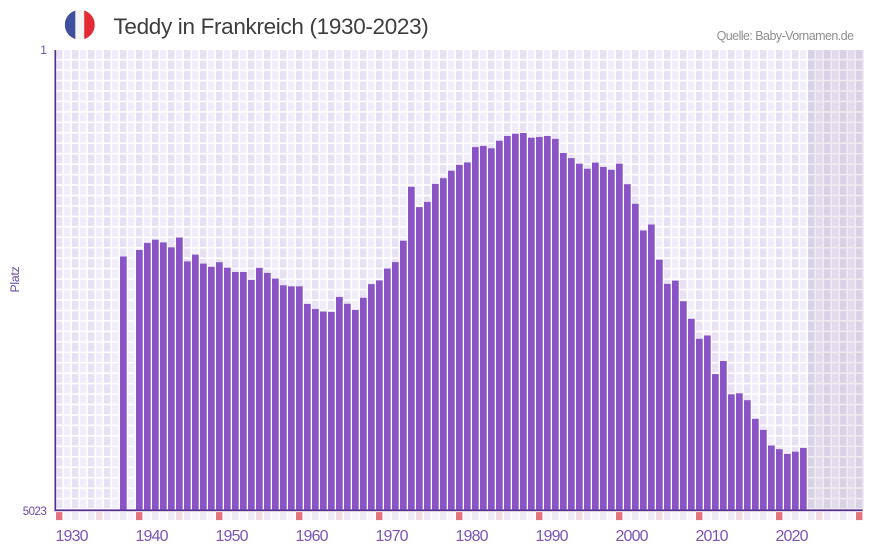 This screenshot has width=873, height=557. What do you see at coordinates (232, 536) in the screenshot?
I see `svg-text: 1950` at bounding box center [232, 536].